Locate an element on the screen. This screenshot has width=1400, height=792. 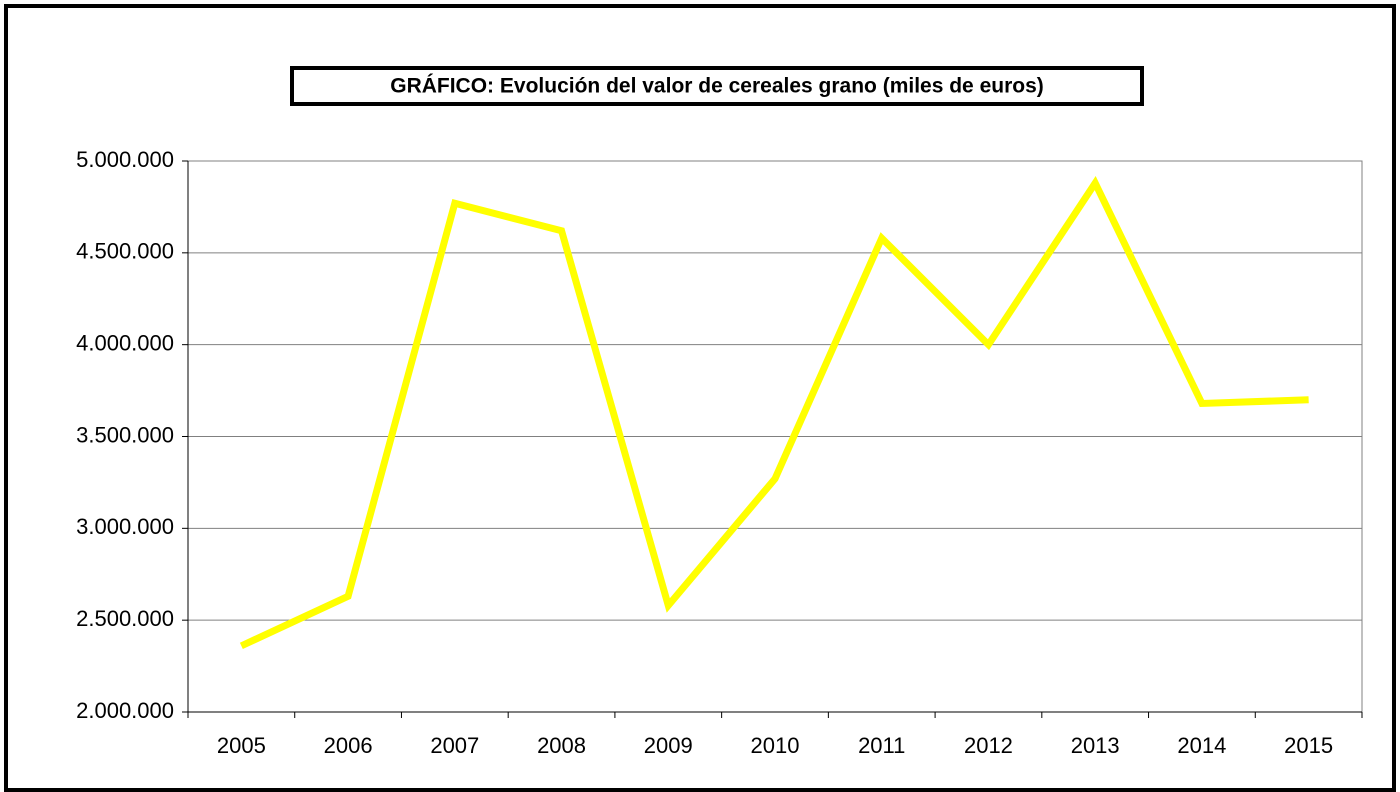
x-tick-label: 2014 is located at coordinates (1201, 745).